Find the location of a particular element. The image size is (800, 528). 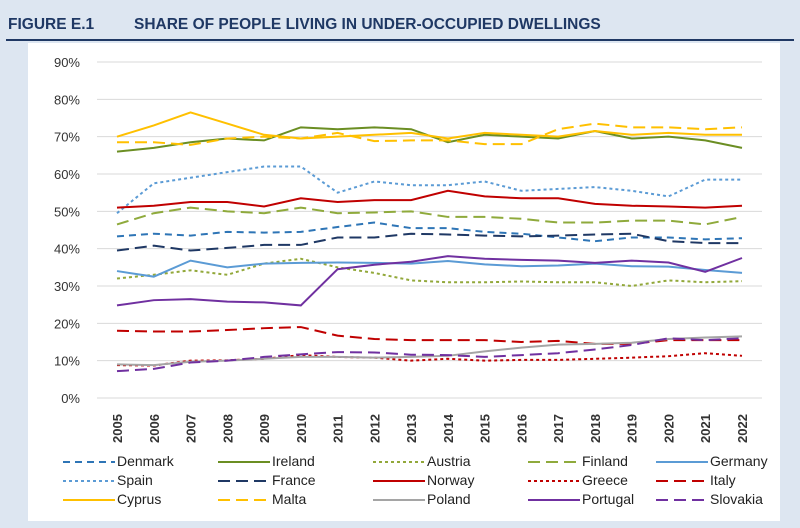

y-tick-label: 50% is located at coordinates (67, 211).